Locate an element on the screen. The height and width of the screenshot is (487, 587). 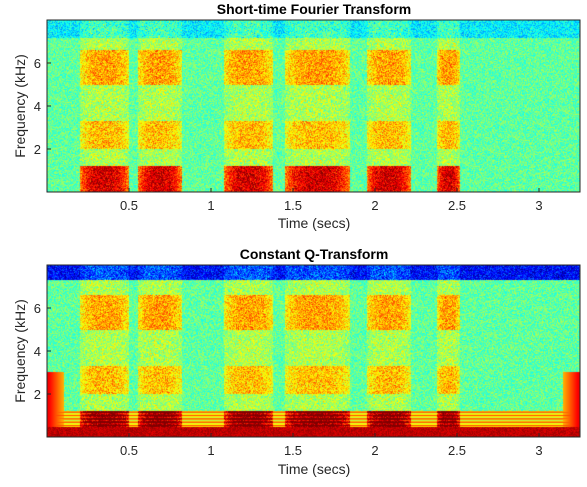
stft-x-tick-label: 2 is located at coordinates (374, 205).